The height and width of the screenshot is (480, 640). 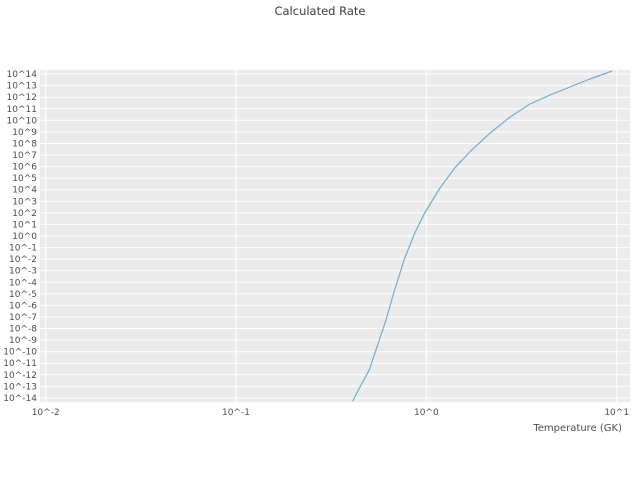 I want to click on chart-title: Calculated Rate, so click(x=320, y=11).